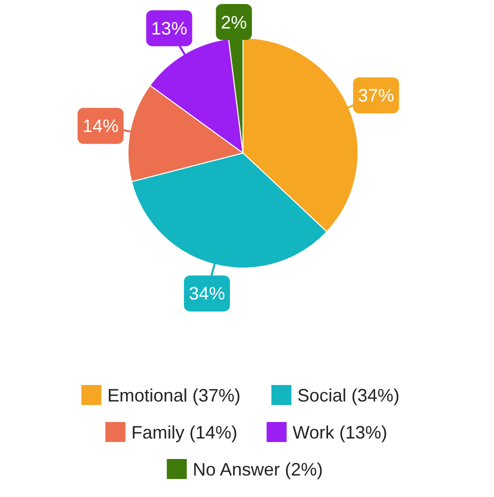 This screenshot has width=494, height=497. What do you see at coordinates (233, 22) in the screenshot?
I see `data-label: 2%` at bounding box center [233, 22].